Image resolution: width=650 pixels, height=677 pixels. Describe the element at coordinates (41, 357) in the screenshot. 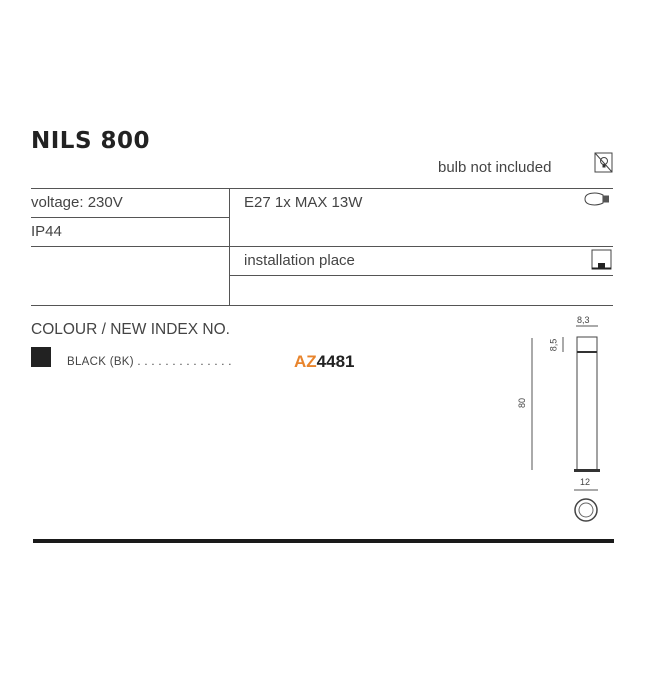

I see `black-swatch` at that location.